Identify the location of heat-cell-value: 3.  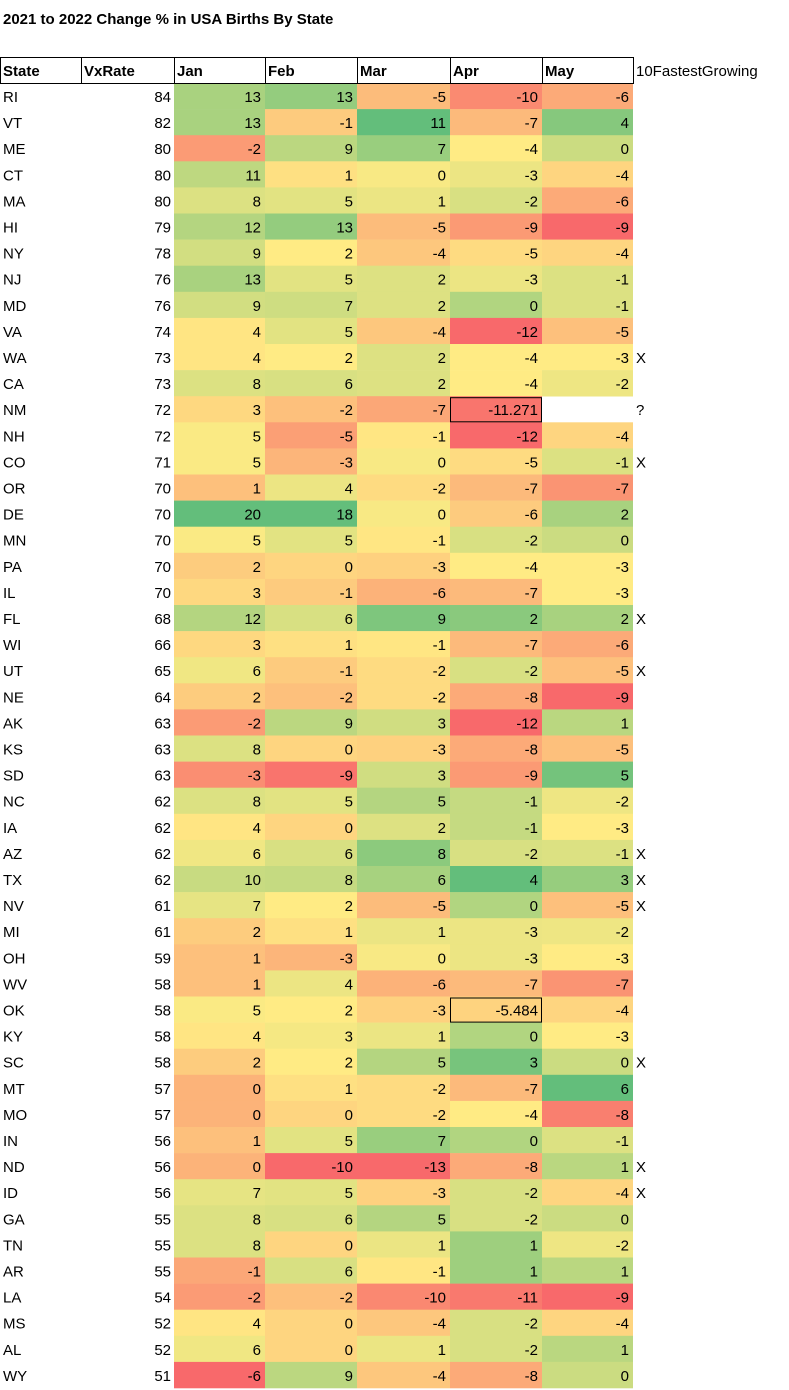
(257, 410).